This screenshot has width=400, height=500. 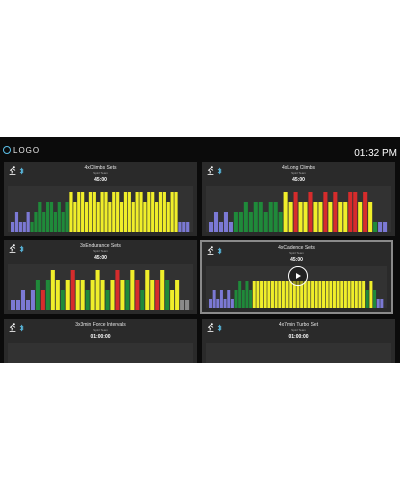 I want to click on workout-title: 3x3min Force Intervals, so click(x=100, y=325).